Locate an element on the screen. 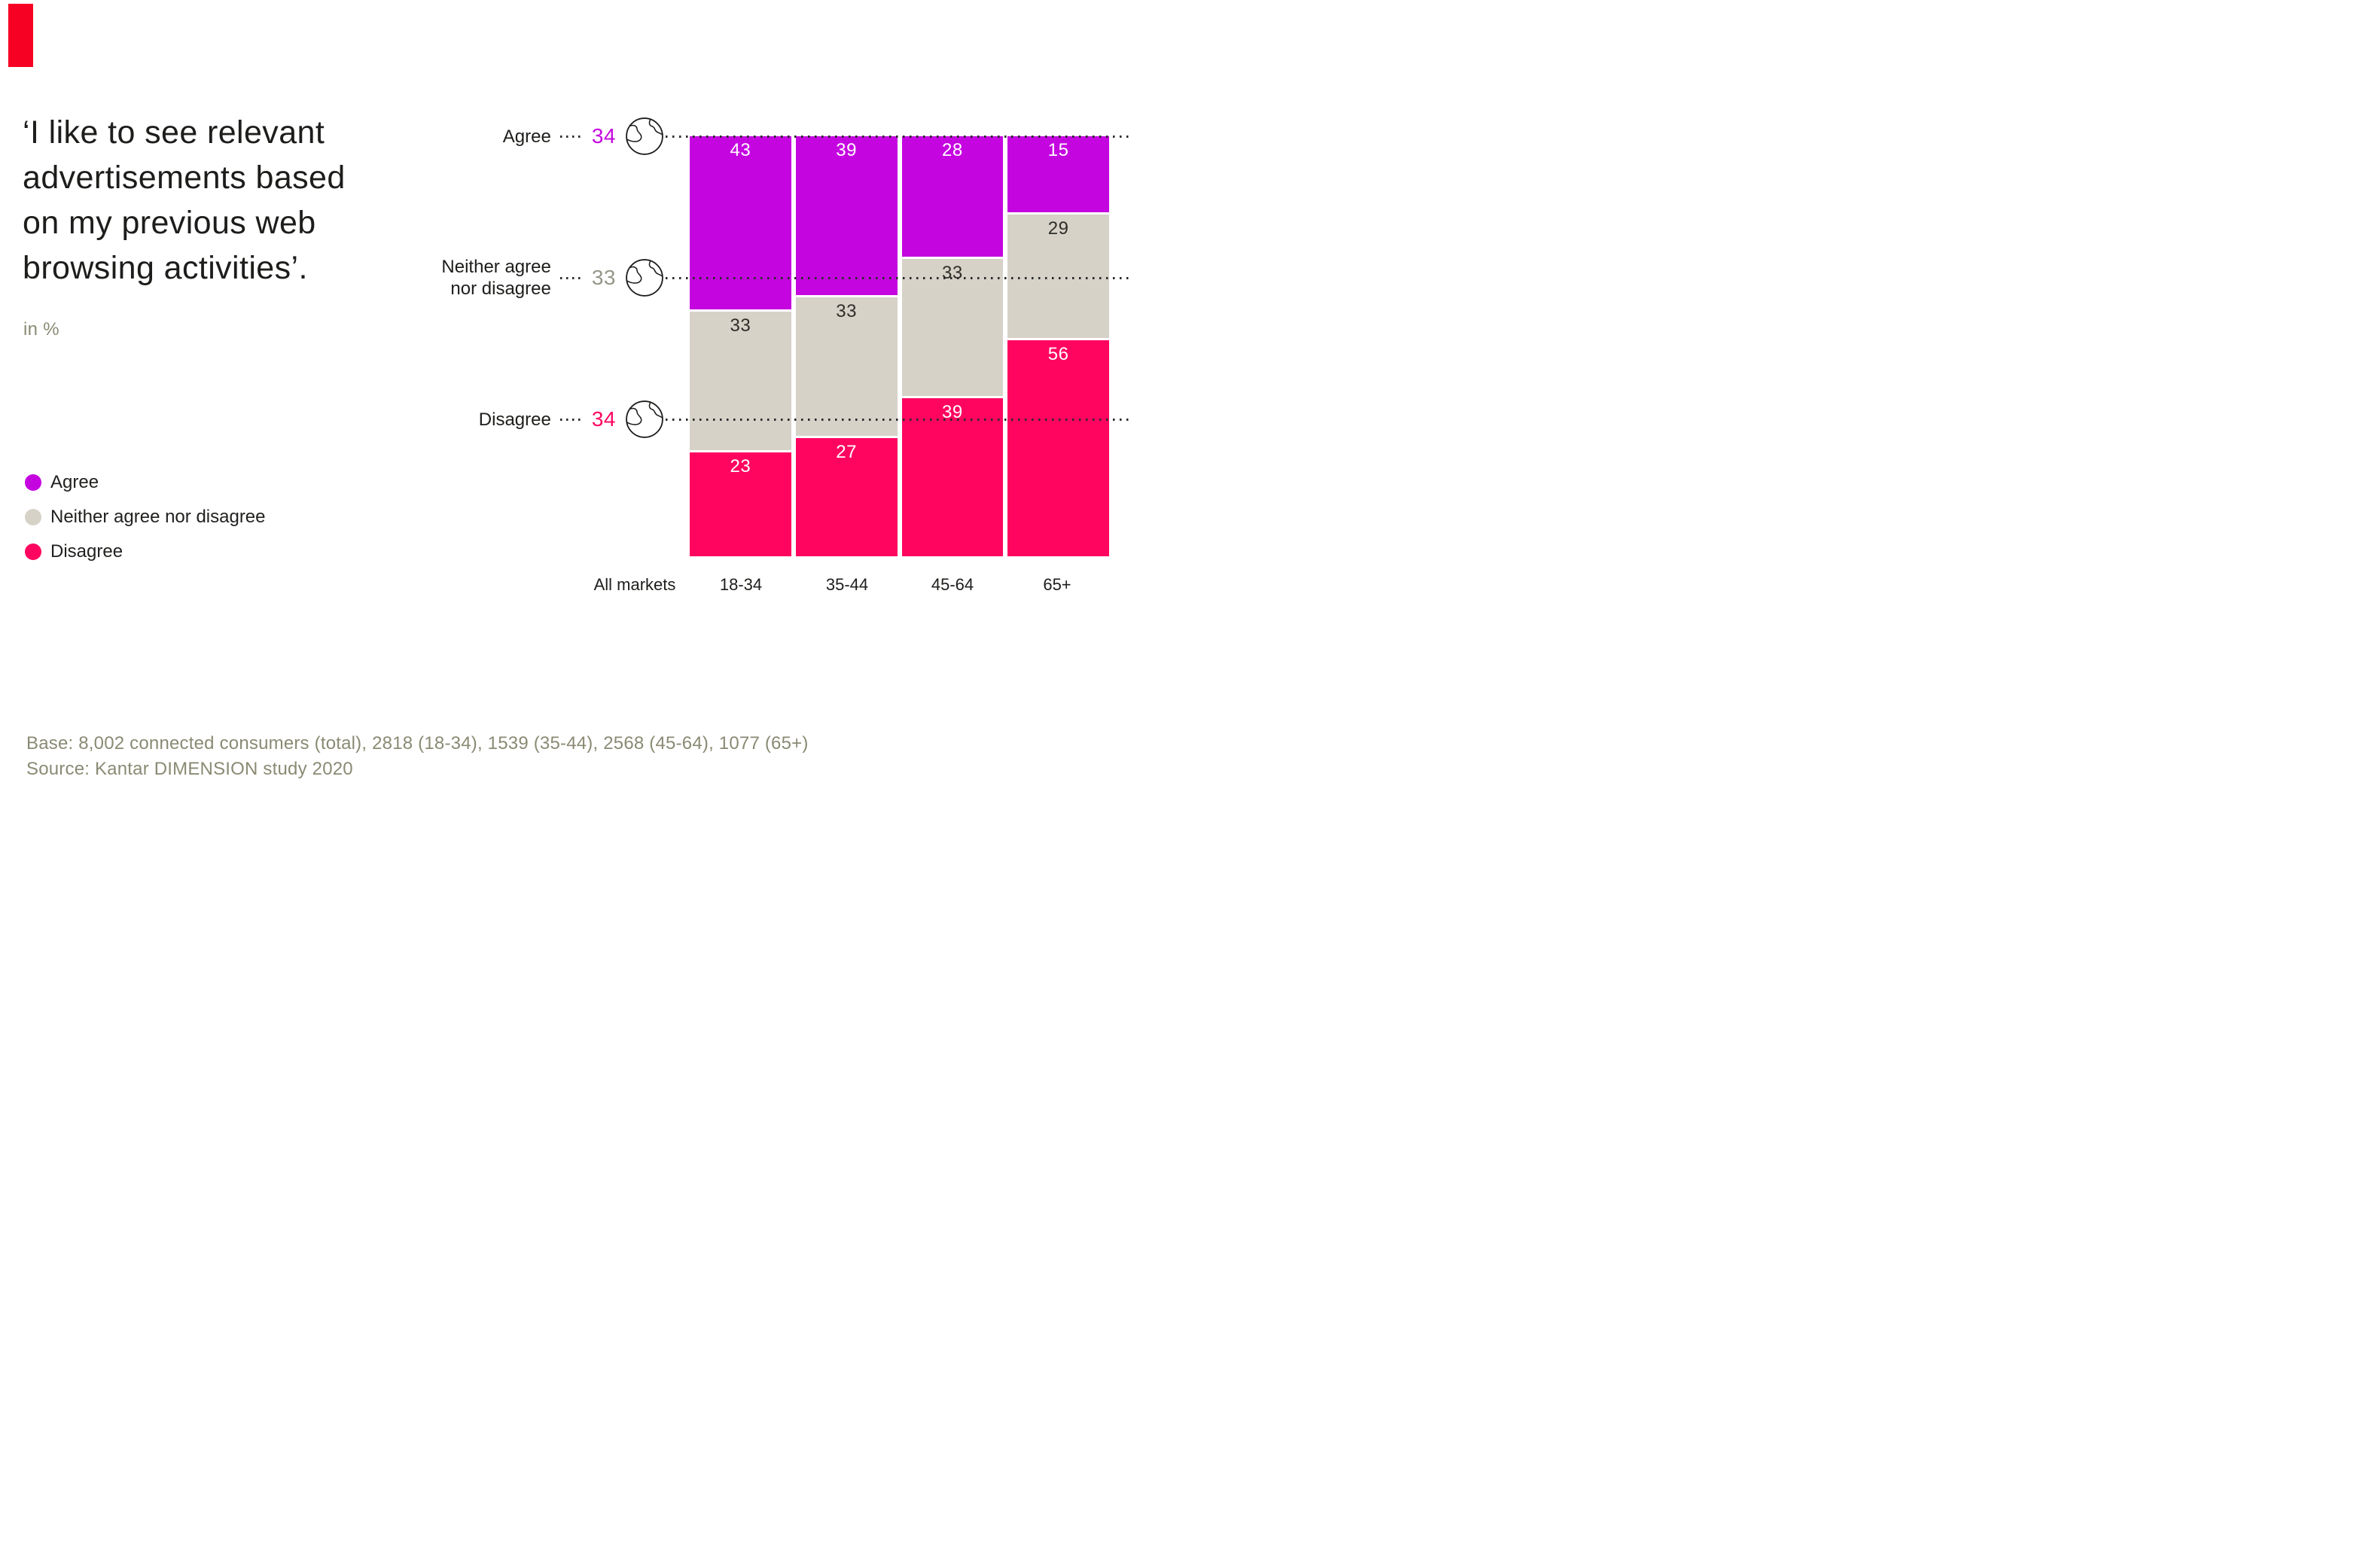 This screenshot has width=2353, height=1568. segment-value: 56 is located at coordinates (1058, 354).